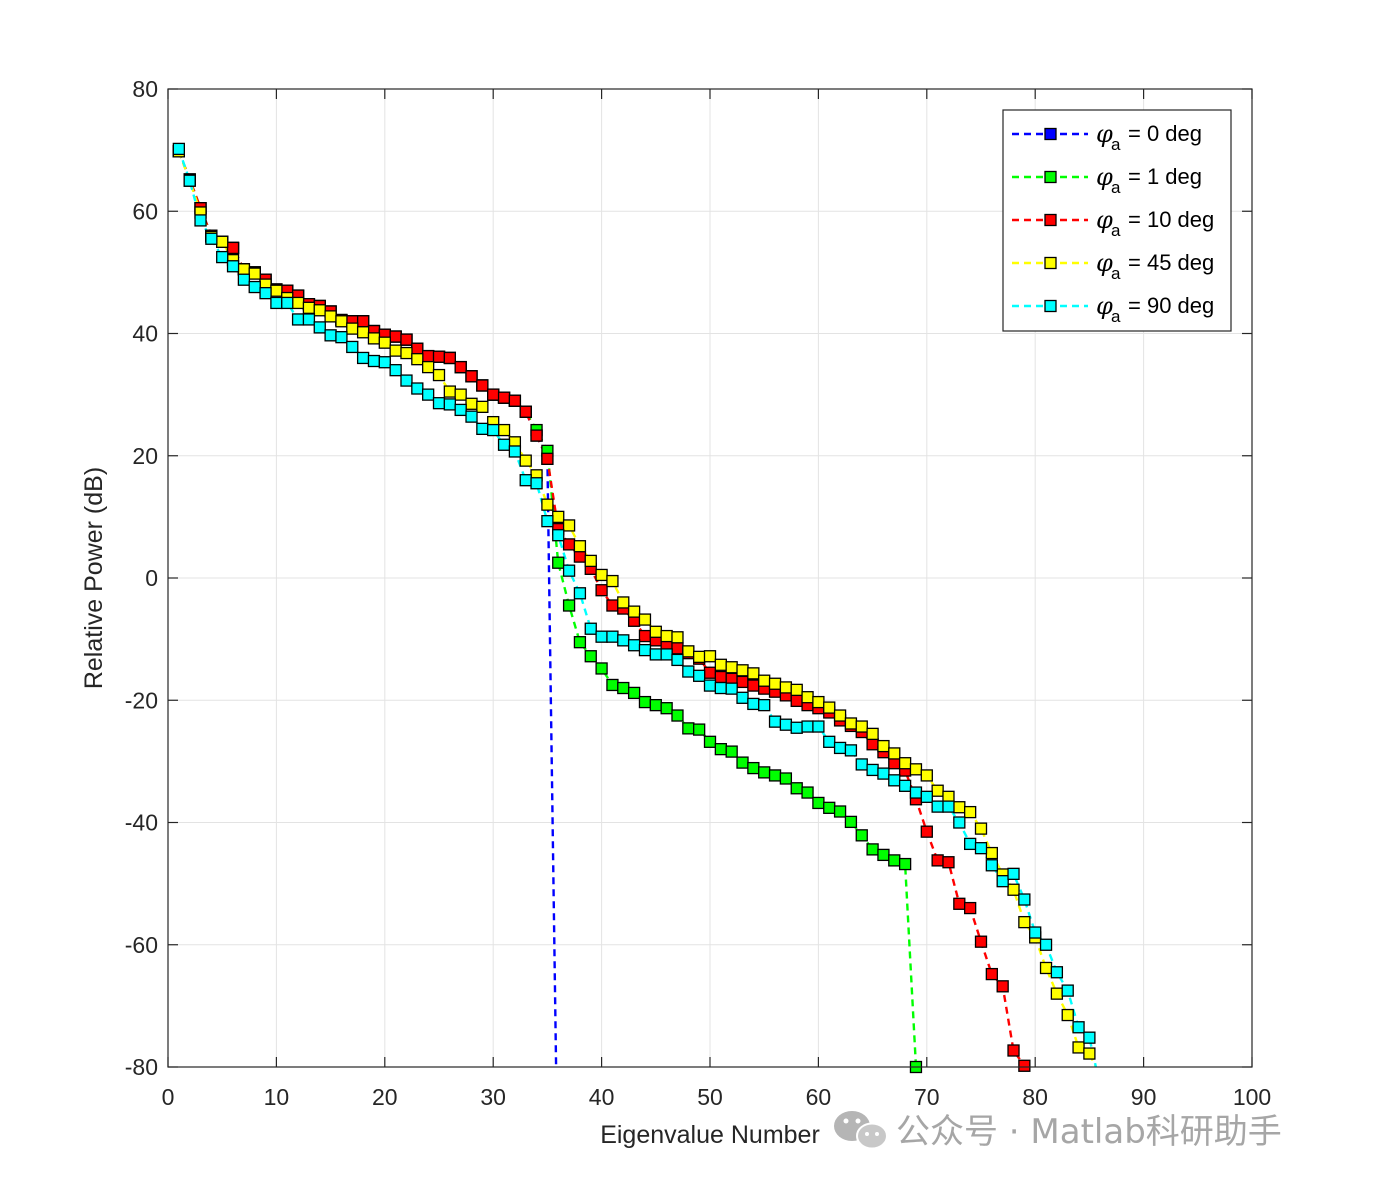  Describe the element at coordinates (1104, 220) in the screenshot. I see `legend-phi-symbol: φ` at that location.